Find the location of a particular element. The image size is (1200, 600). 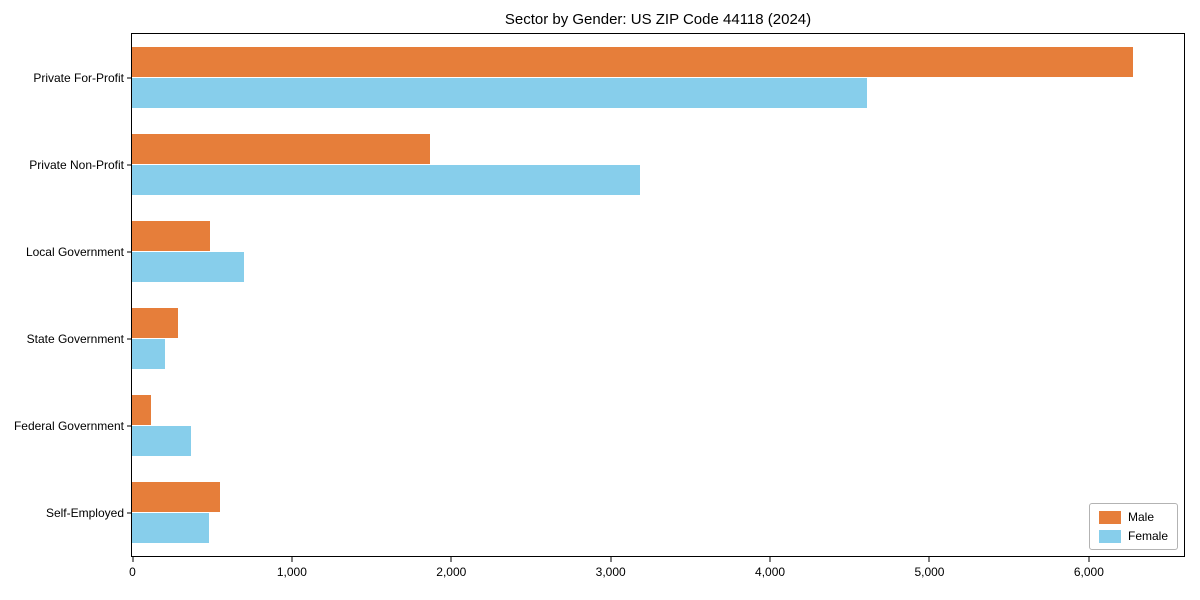

legend-entry-female: Female is located at coordinates (1133, 536).